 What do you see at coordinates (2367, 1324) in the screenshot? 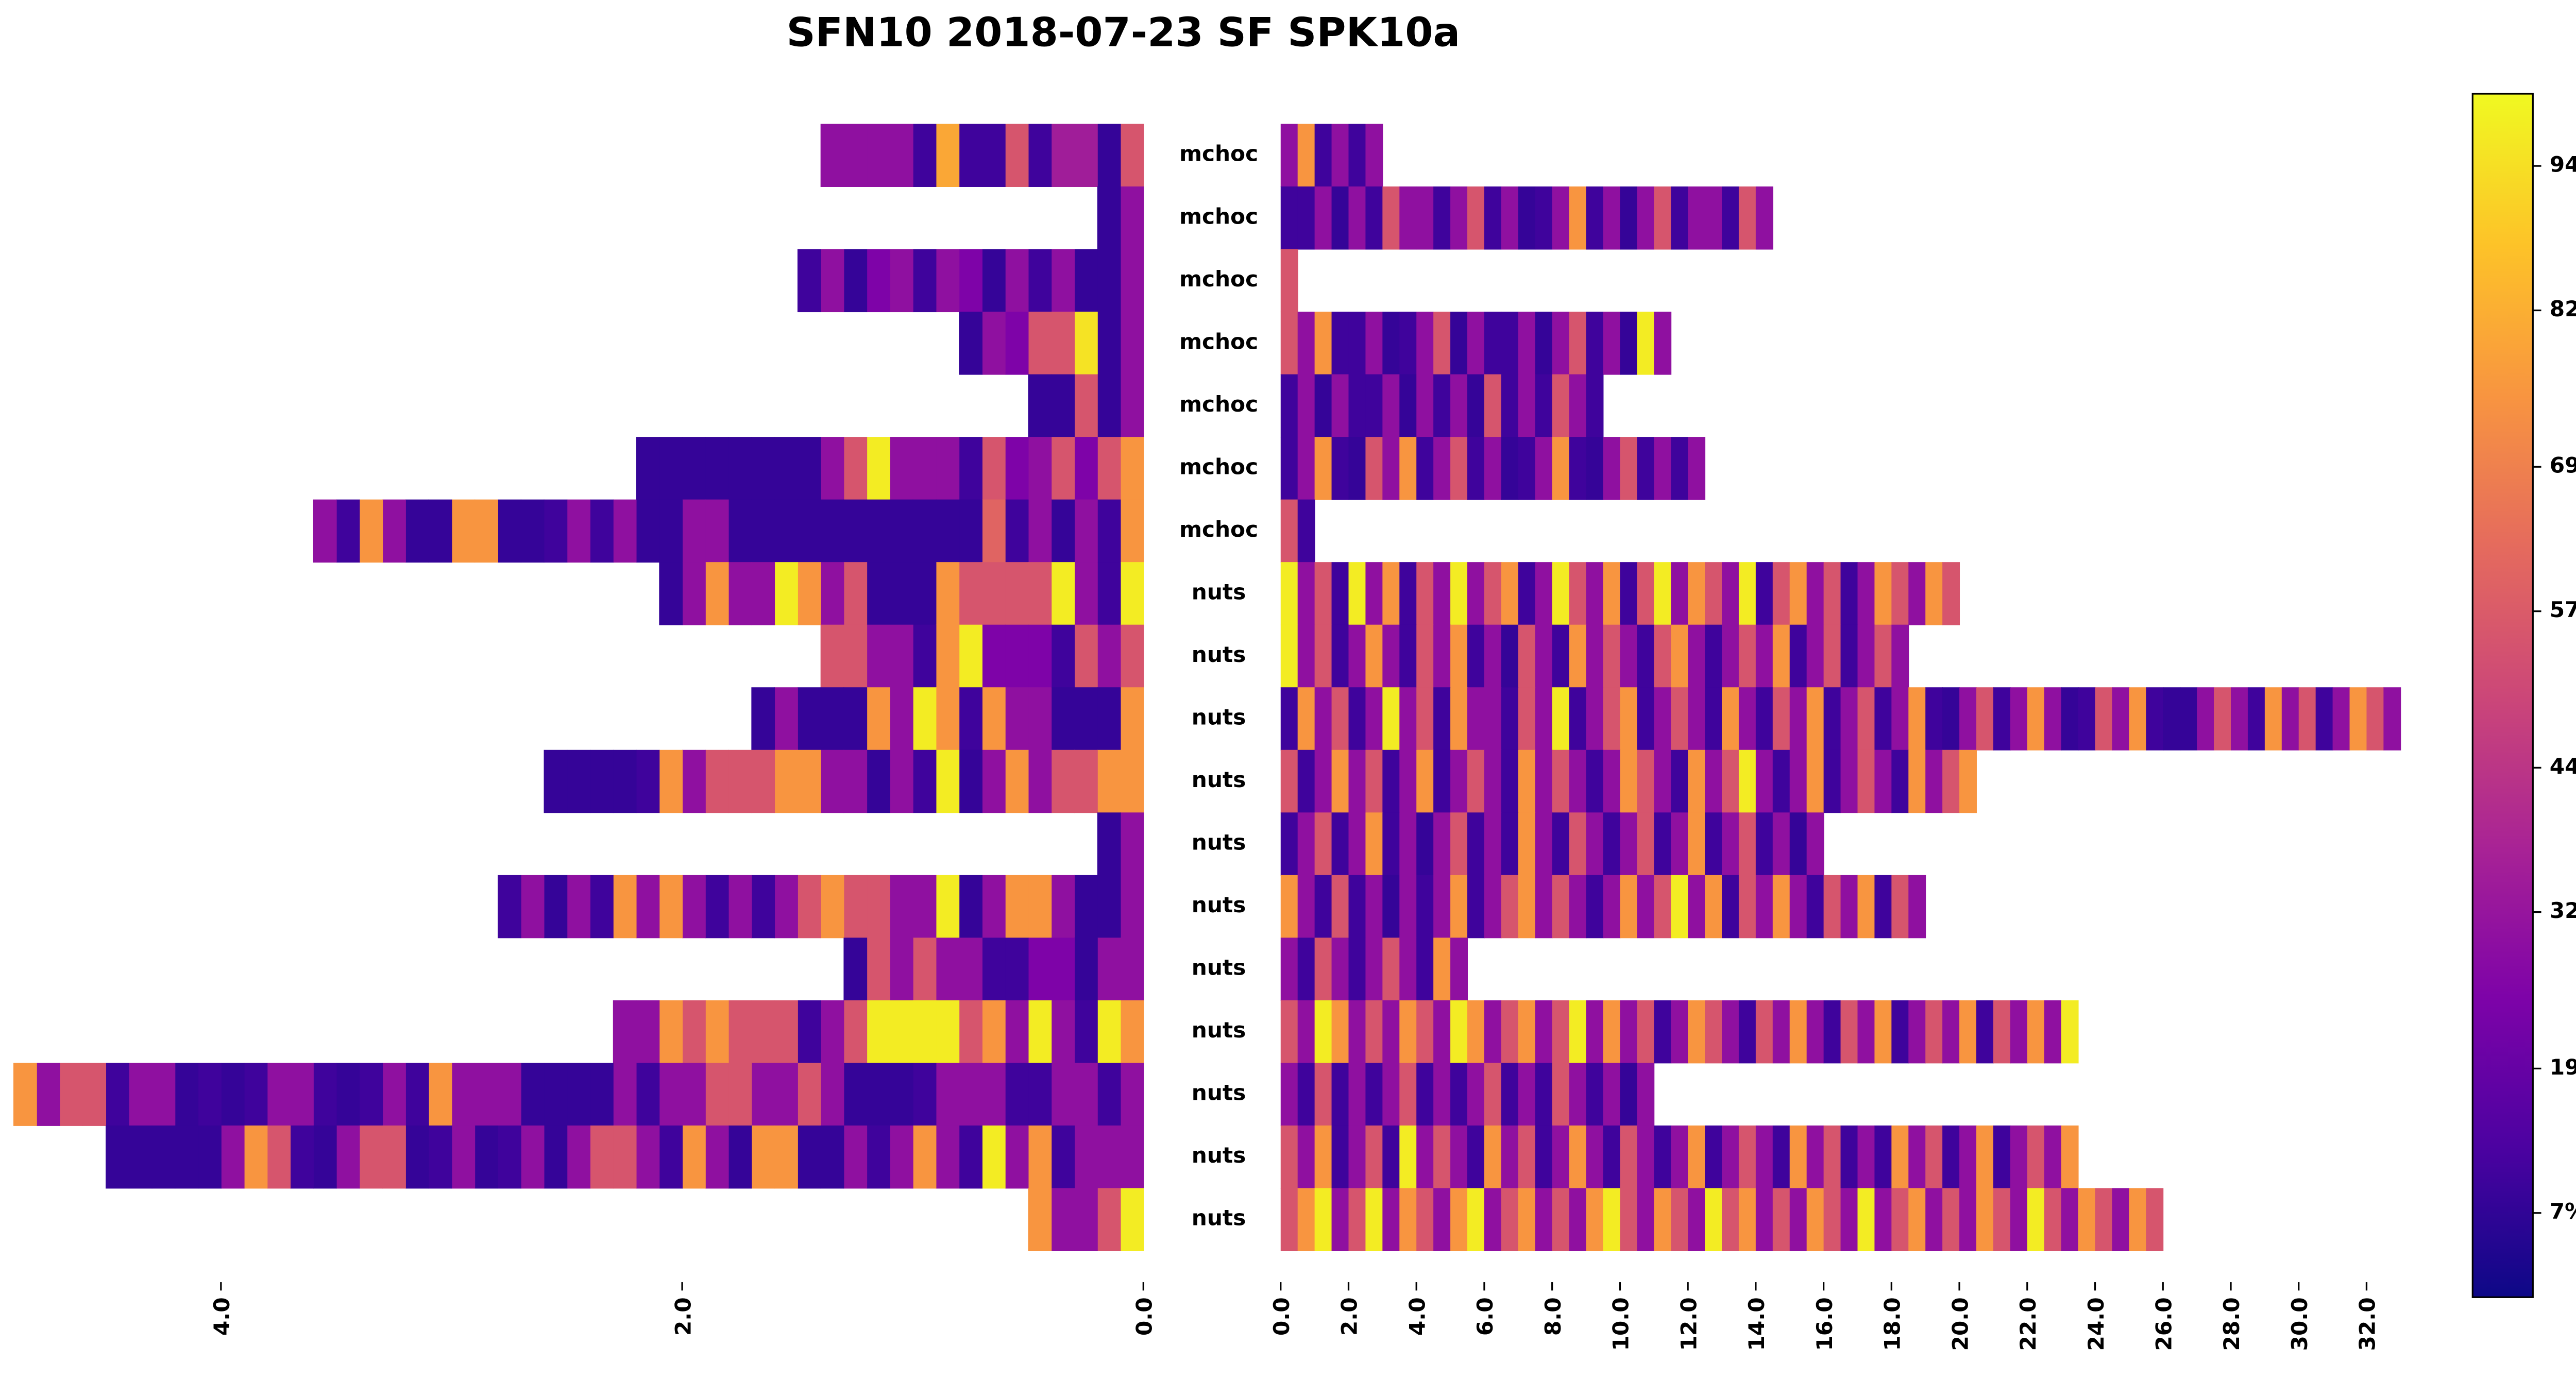
I see `x-tick-label: 32.0` at bounding box center [2367, 1324].